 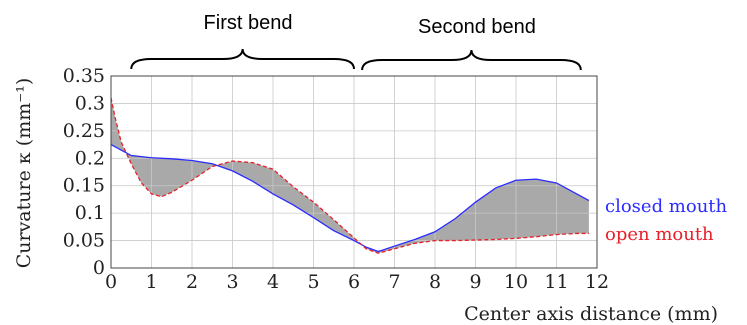 What do you see at coordinates (356, 59) in the screenshot?
I see `bend-brackets` at bounding box center [356, 59].